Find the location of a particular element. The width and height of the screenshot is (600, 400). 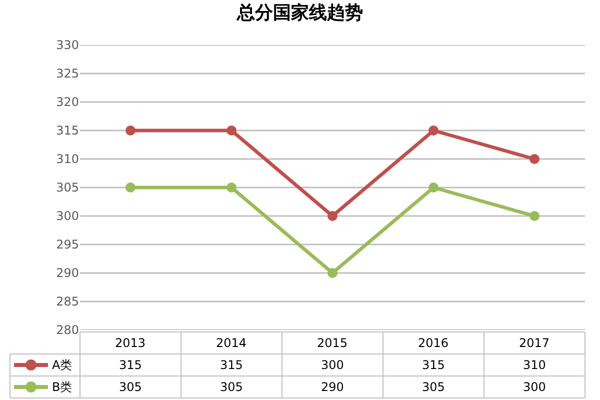

y-tick-label: 315 is located at coordinates (67, 131).